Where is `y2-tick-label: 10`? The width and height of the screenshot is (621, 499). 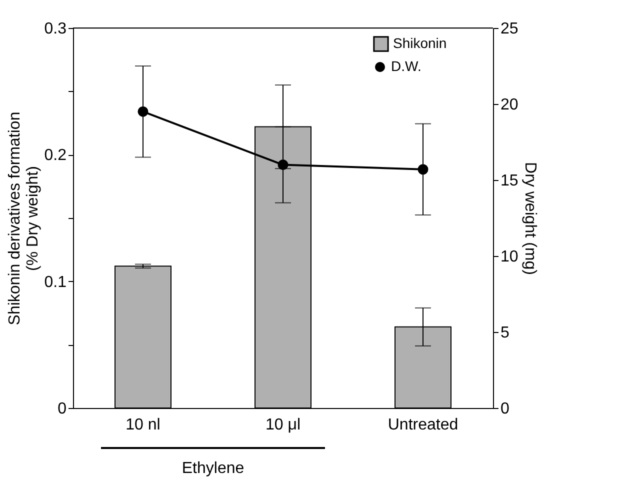 y2-tick-label: 10 is located at coordinates (509, 257).